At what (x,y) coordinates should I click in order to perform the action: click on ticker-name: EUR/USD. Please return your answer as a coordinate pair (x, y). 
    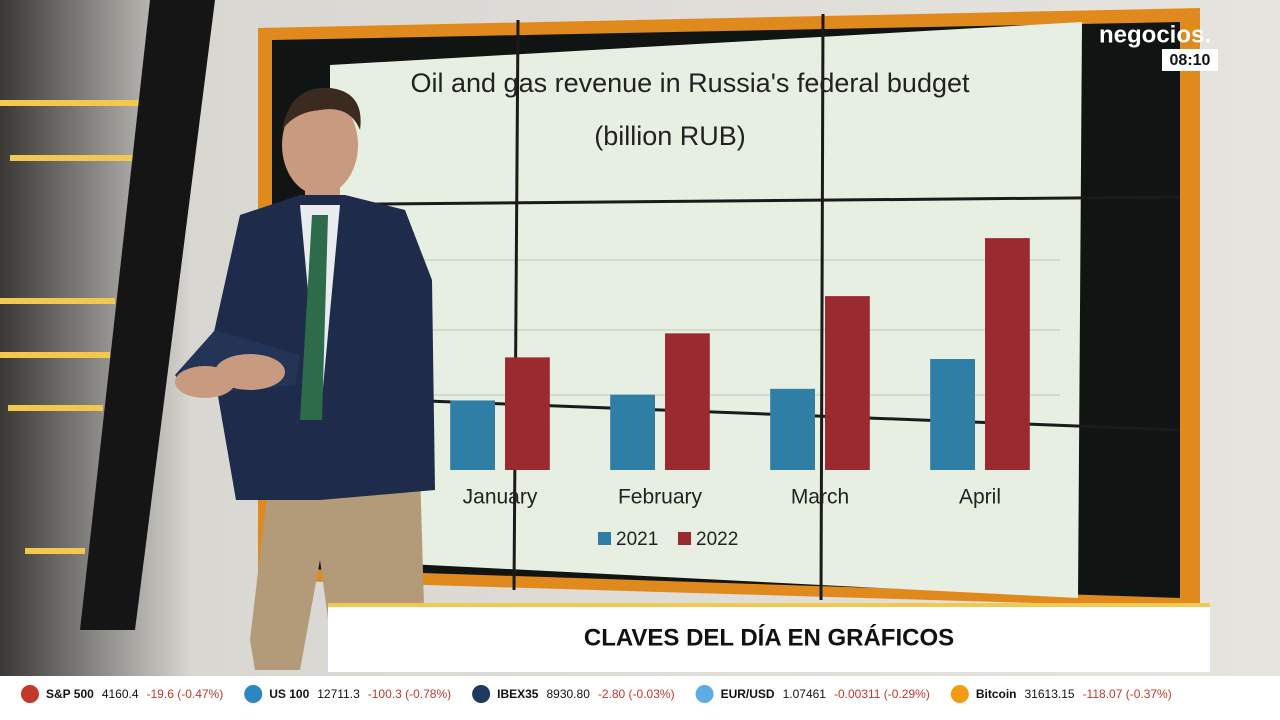
    Looking at the image, I should click on (748, 694).